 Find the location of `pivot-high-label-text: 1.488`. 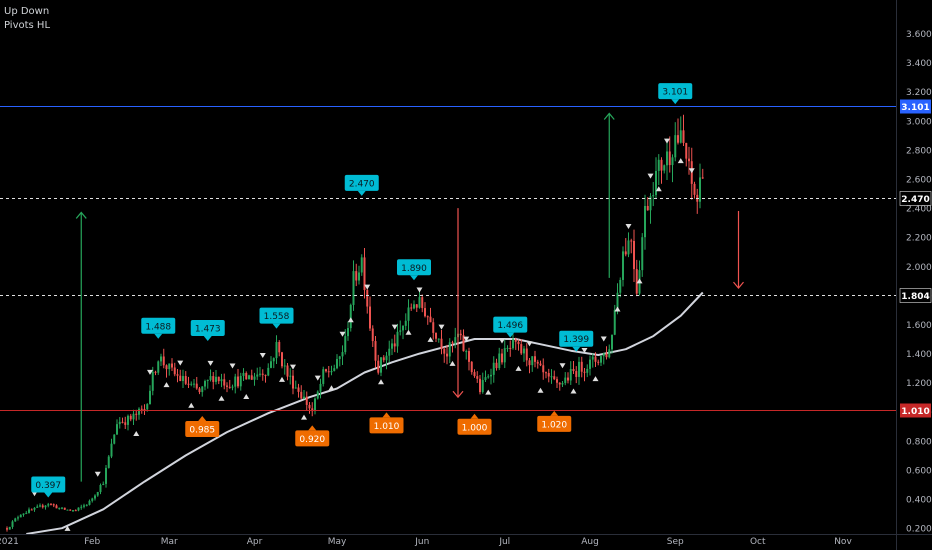

pivot-high-label-text: 1.488 is located at coordinates (158, 327).